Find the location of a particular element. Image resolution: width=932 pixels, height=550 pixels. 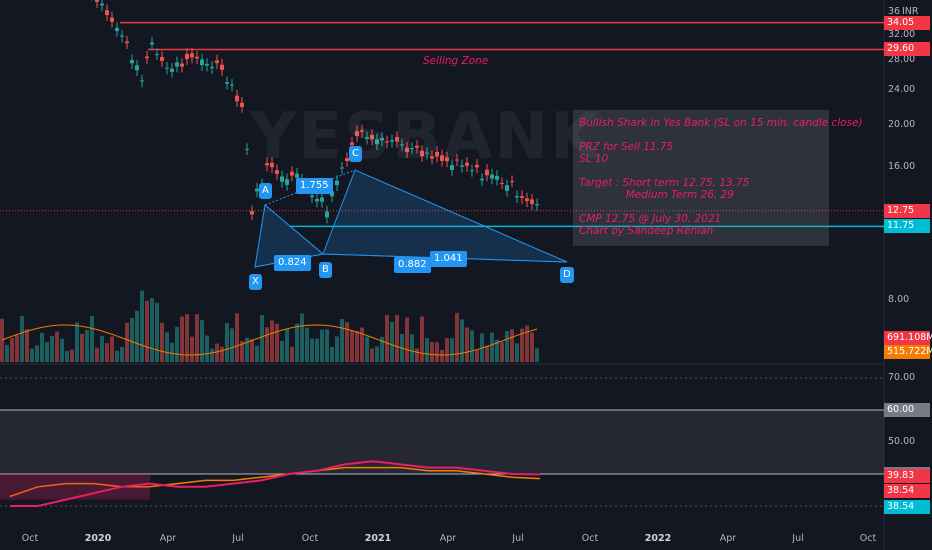

price-badge: 38.54 is located at coordinates (907, 507).